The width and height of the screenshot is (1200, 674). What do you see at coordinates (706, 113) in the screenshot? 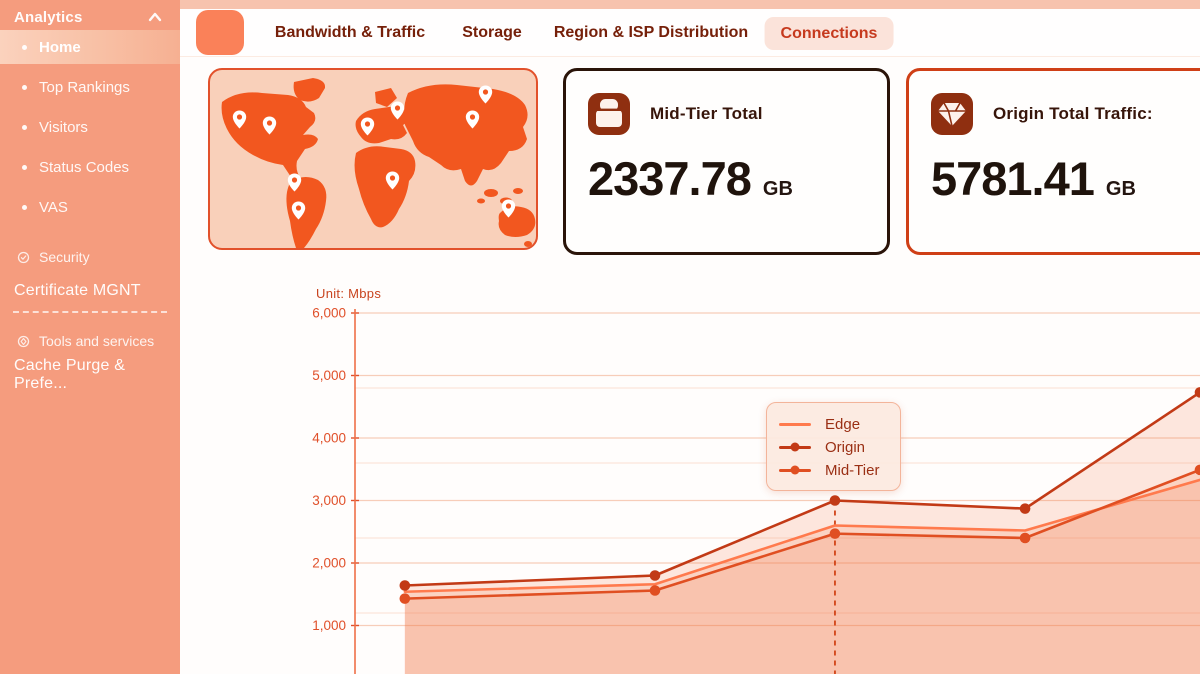
I see `mid-tier-card-label: Mid-Tier Total` at bounding box center [706, 113].